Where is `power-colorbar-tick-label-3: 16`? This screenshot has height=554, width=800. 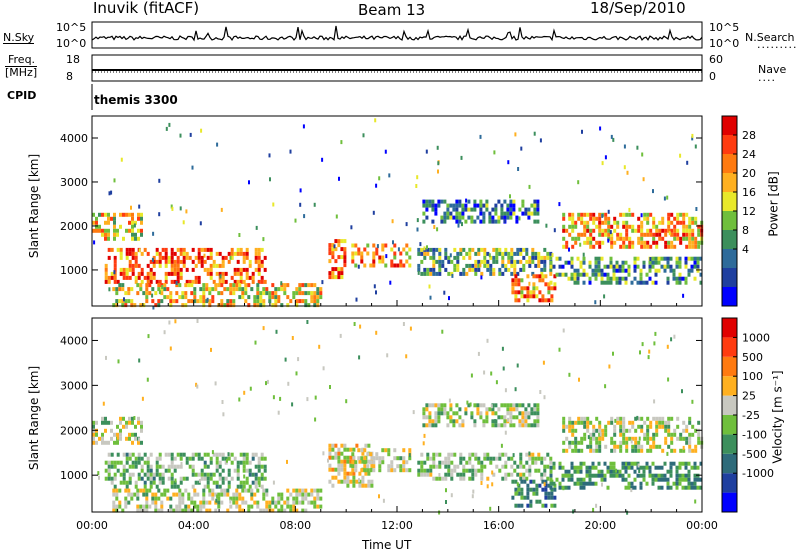 power-colorbar-tick-label-3: 16 is located at coordinates (749, 192).